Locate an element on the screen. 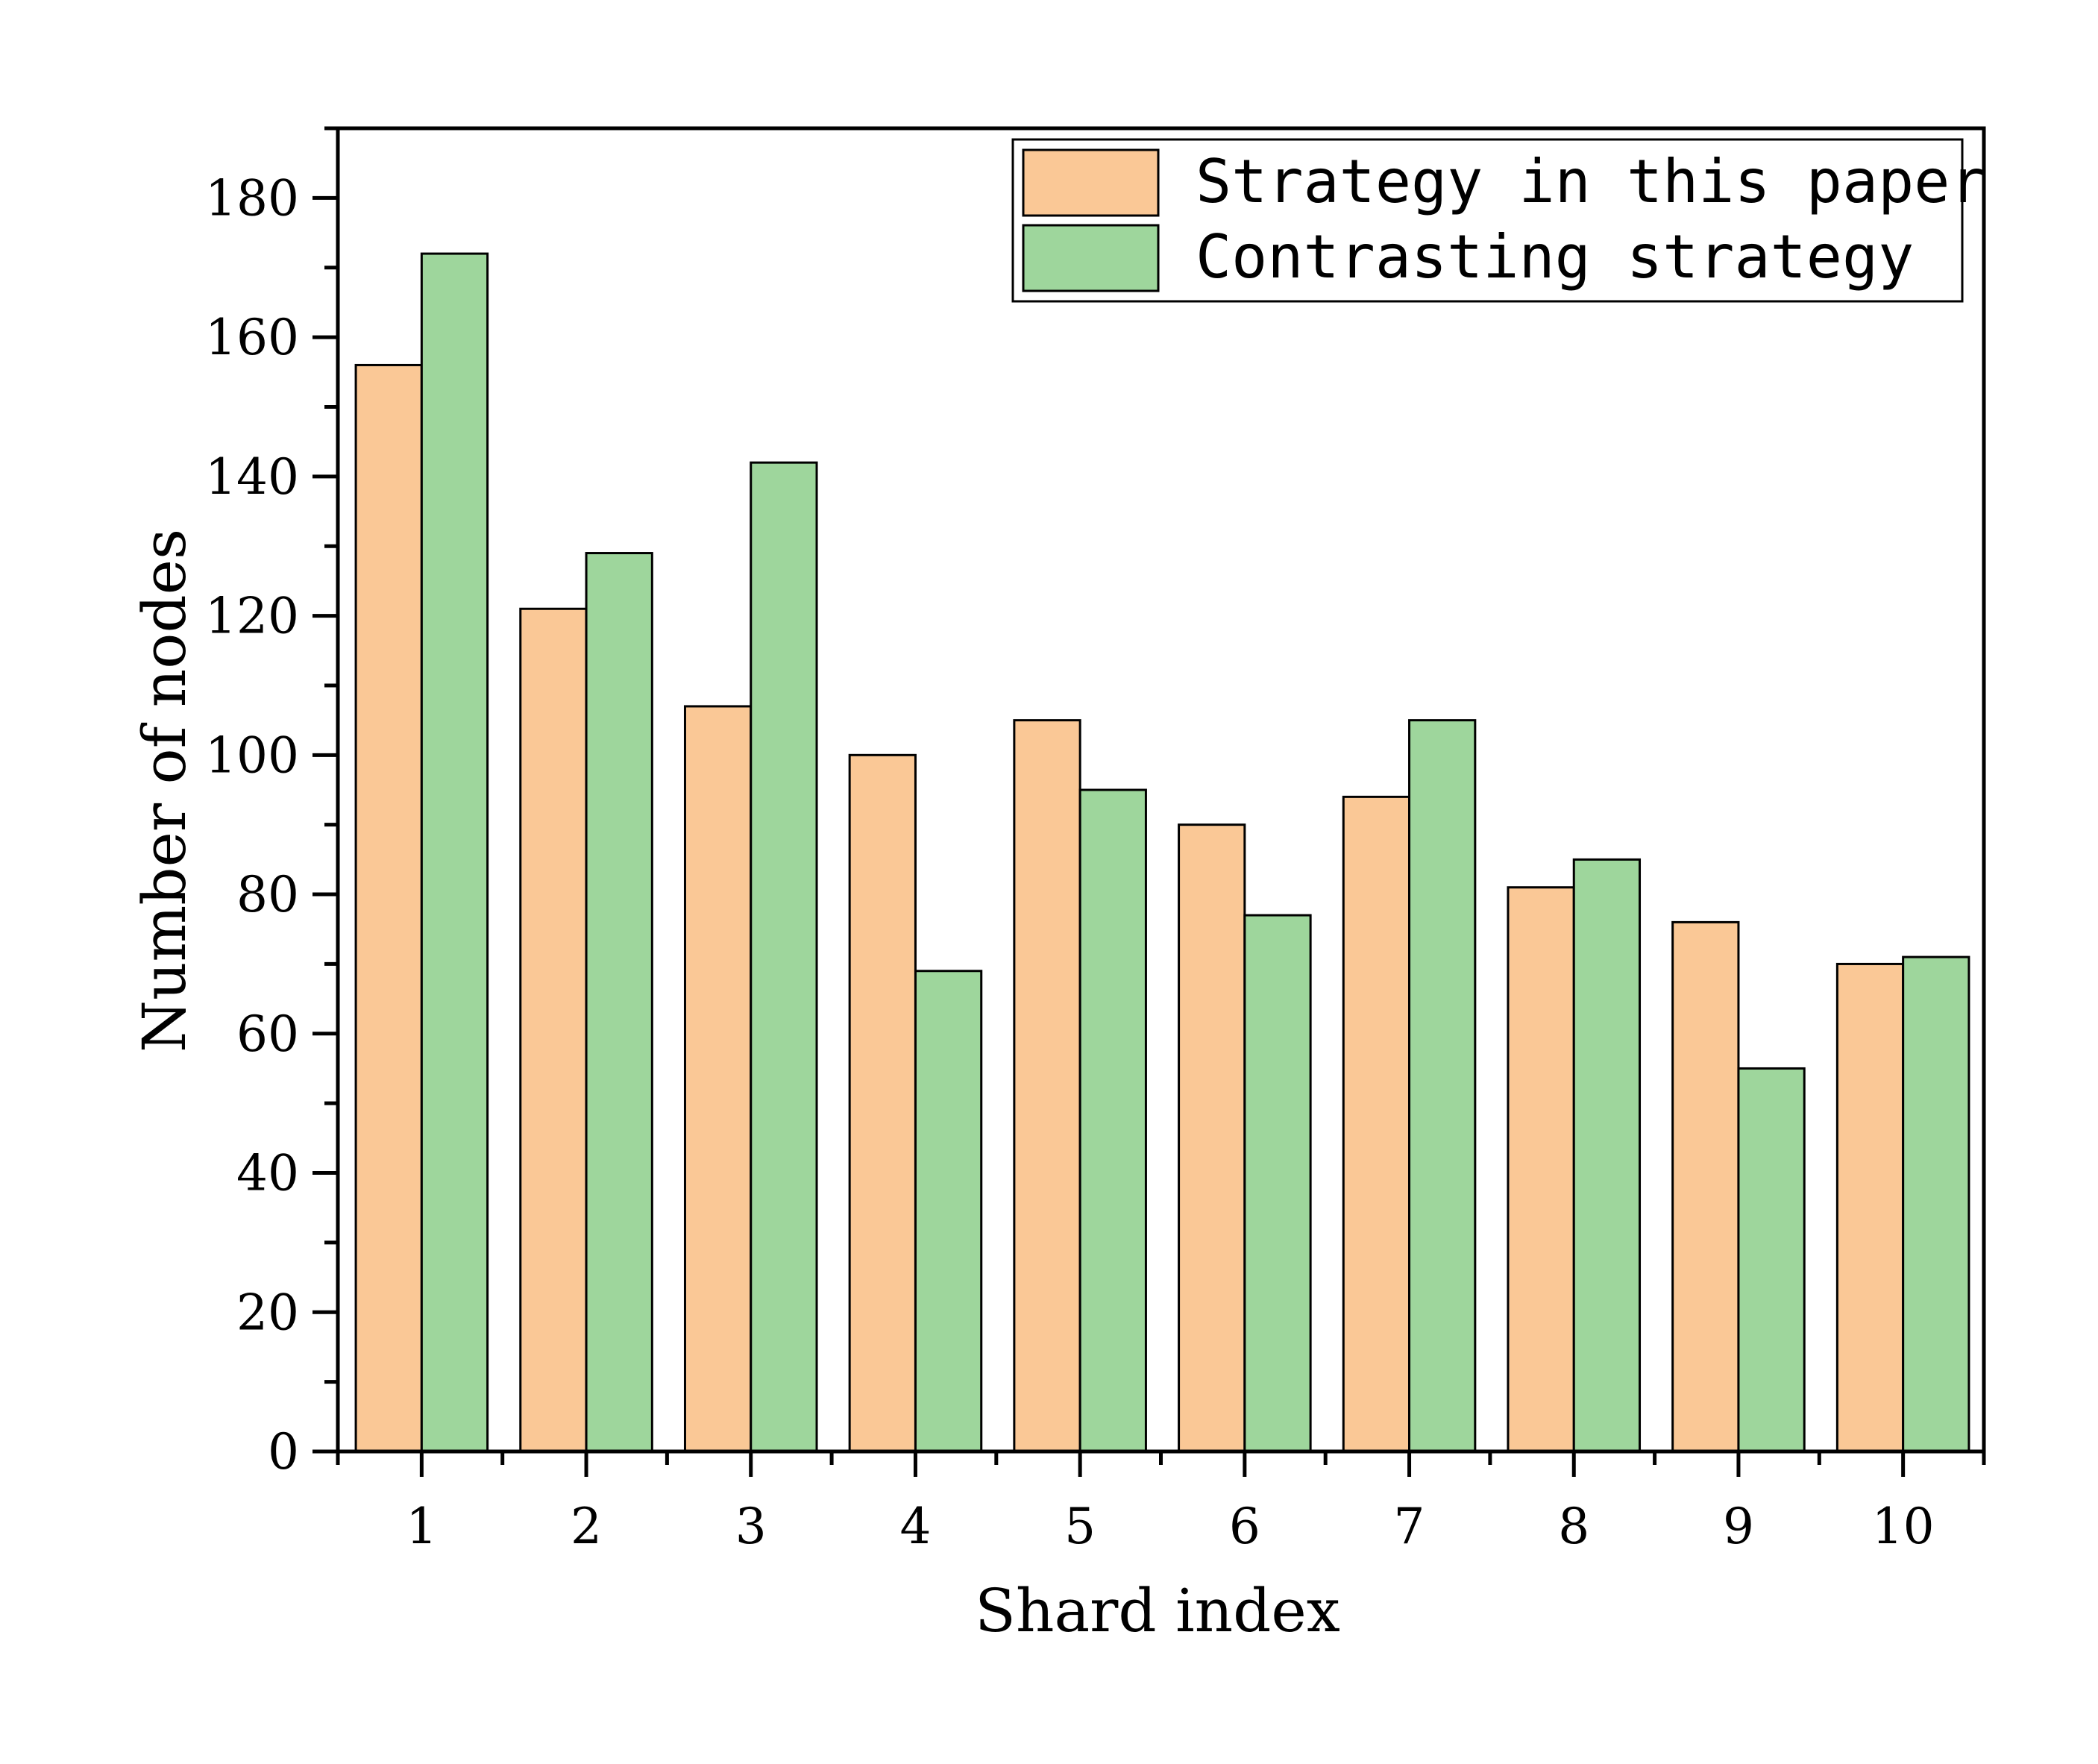 This screenshot has height=1764, width=2098. x-tick-label: 4 is located at coordinates (915, 1526).